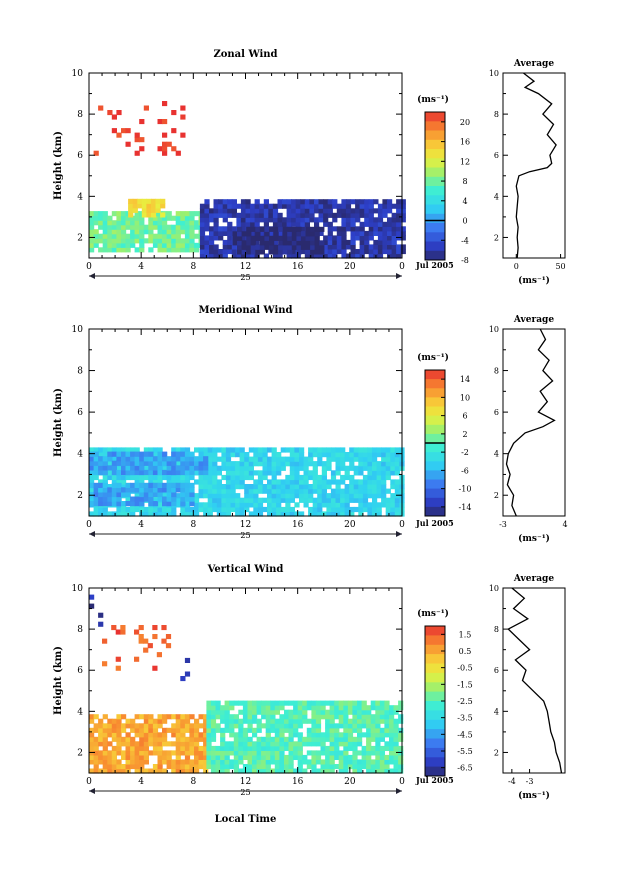 This screenshot has height=873, width=620. Describe the element at coordinates (496, 155) in the screenshot. I see `average-y-tick-label: 6` at that location.